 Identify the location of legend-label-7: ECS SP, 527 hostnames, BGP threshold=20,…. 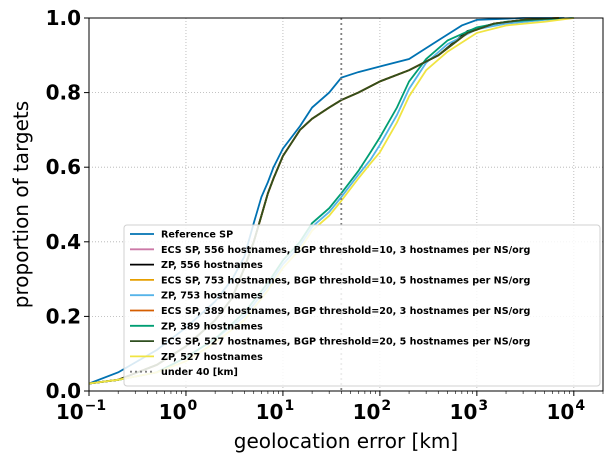
(345, 342).